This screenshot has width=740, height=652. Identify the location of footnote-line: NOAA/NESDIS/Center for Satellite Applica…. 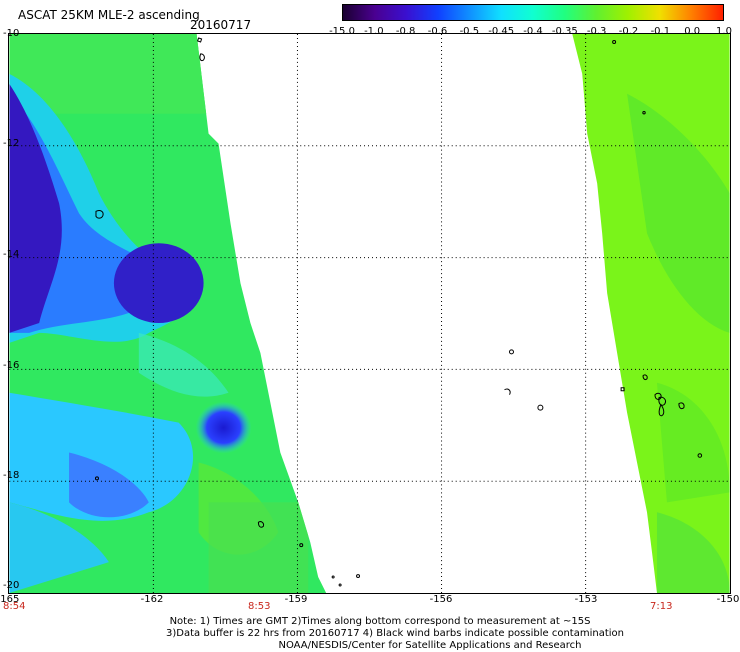
(430, 645).